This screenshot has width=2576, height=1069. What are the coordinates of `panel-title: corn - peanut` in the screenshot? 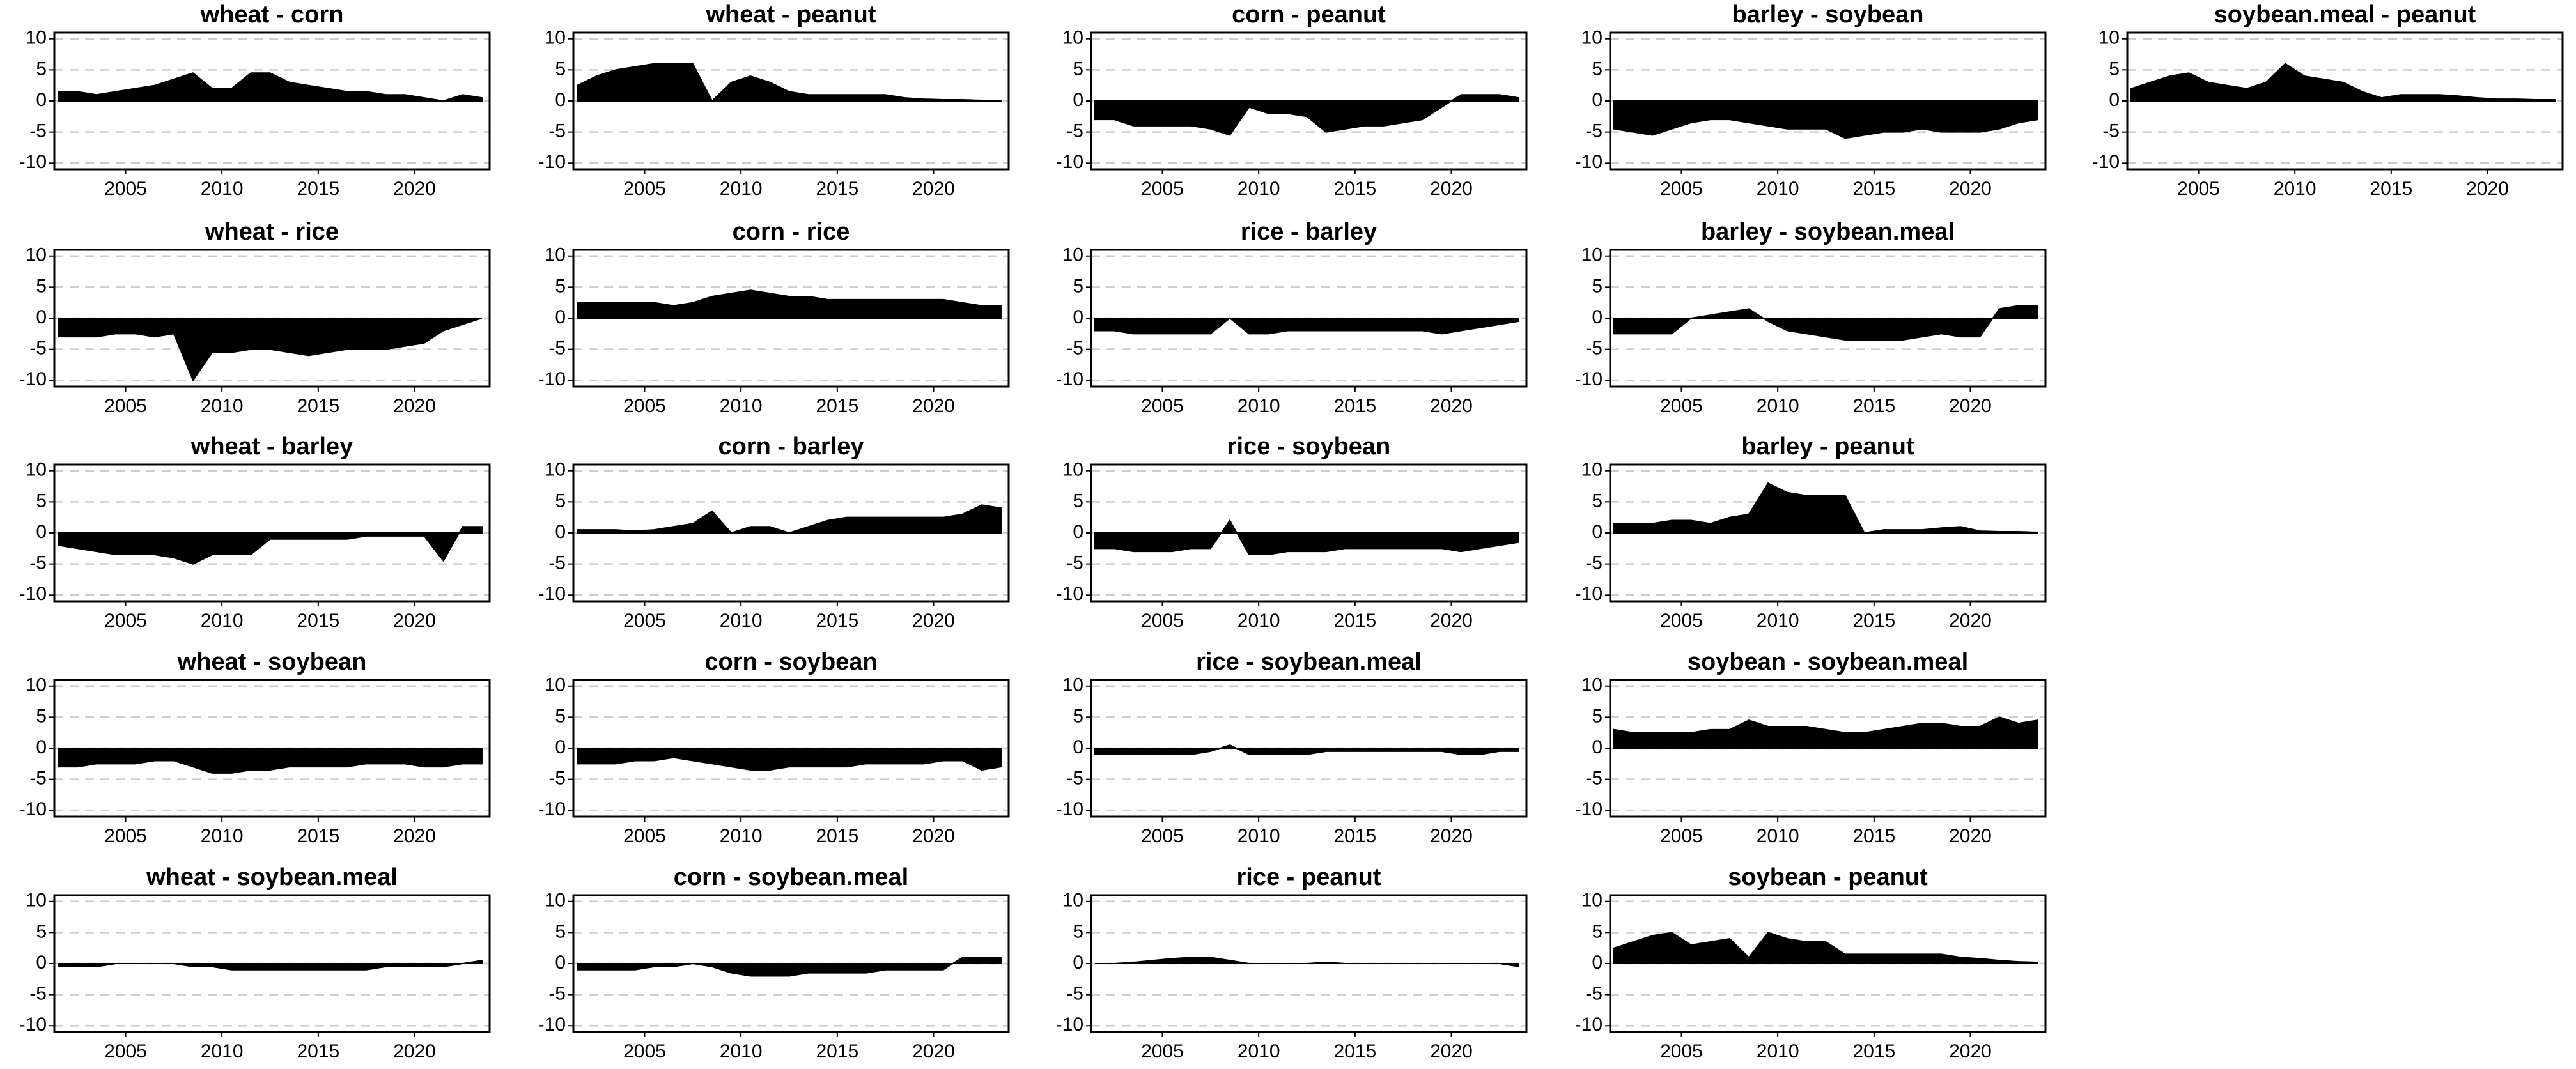 It's located at (1309, 14).